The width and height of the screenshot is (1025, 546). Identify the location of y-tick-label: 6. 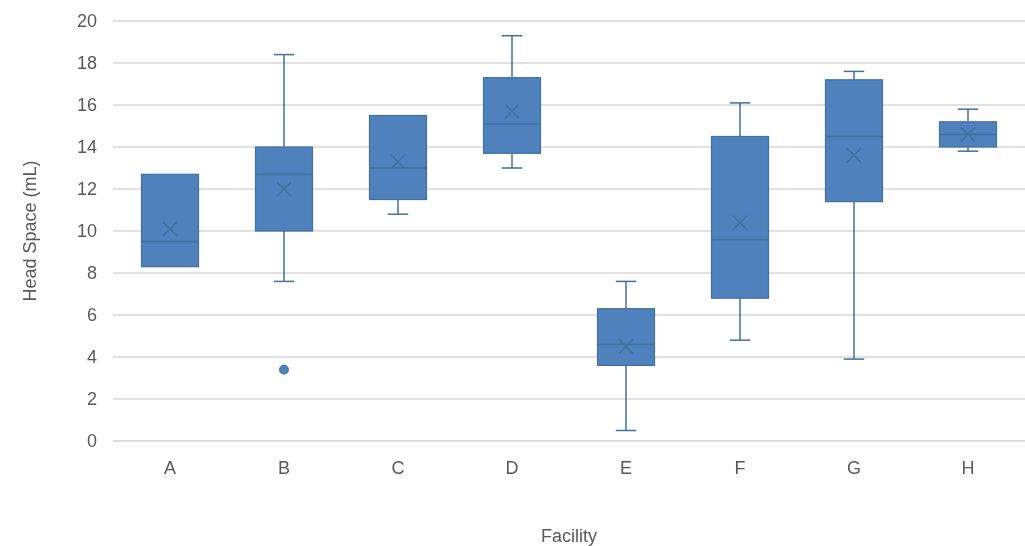
(91, 315).